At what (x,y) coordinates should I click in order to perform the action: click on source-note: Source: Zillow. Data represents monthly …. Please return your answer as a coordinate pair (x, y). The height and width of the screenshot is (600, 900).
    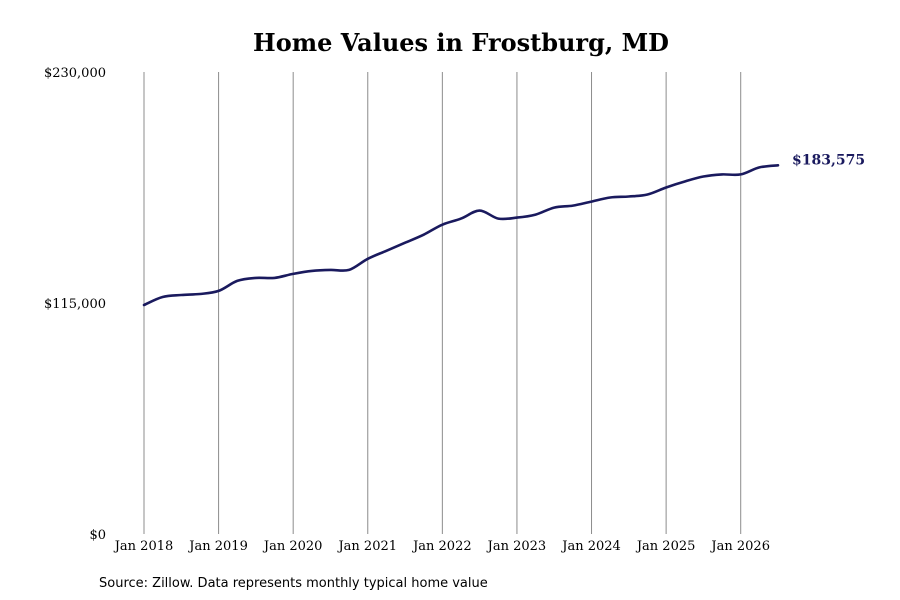
    Looking at the image, I should click on (293, 583).